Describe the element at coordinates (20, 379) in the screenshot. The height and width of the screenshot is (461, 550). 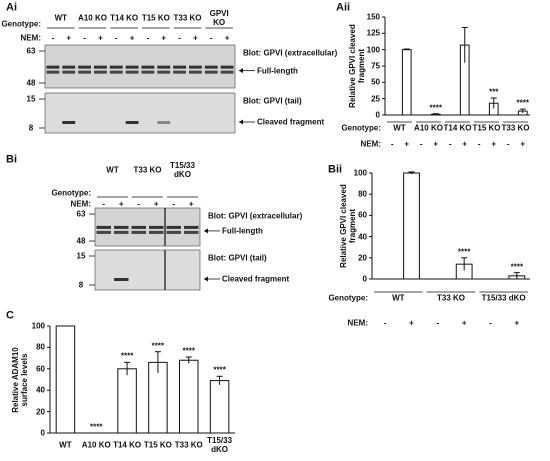
I see `y-axis-label: Relative ADAM10 surface levels` at that location.